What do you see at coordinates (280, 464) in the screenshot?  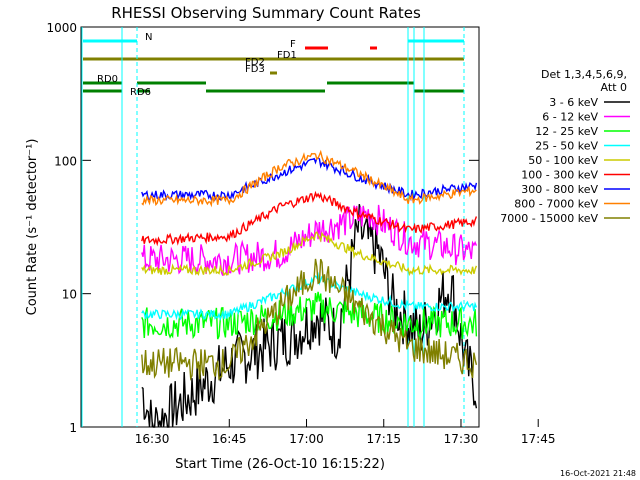 I see `x-axis-label: Start Time (26-Oct-10 16:15:22)` at bounding box center [280, 464].